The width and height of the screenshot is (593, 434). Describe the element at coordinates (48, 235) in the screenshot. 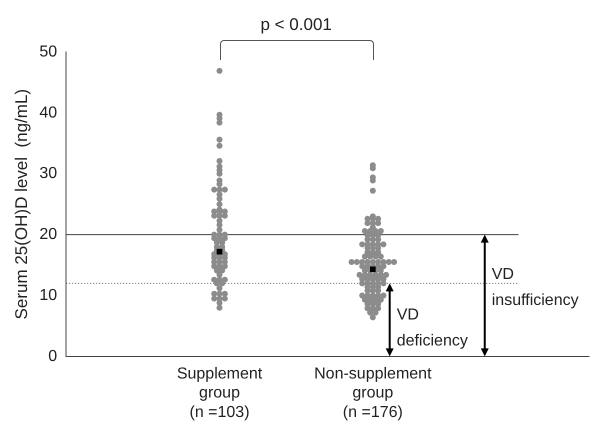

I see `y-tick-label: 20` at that location.